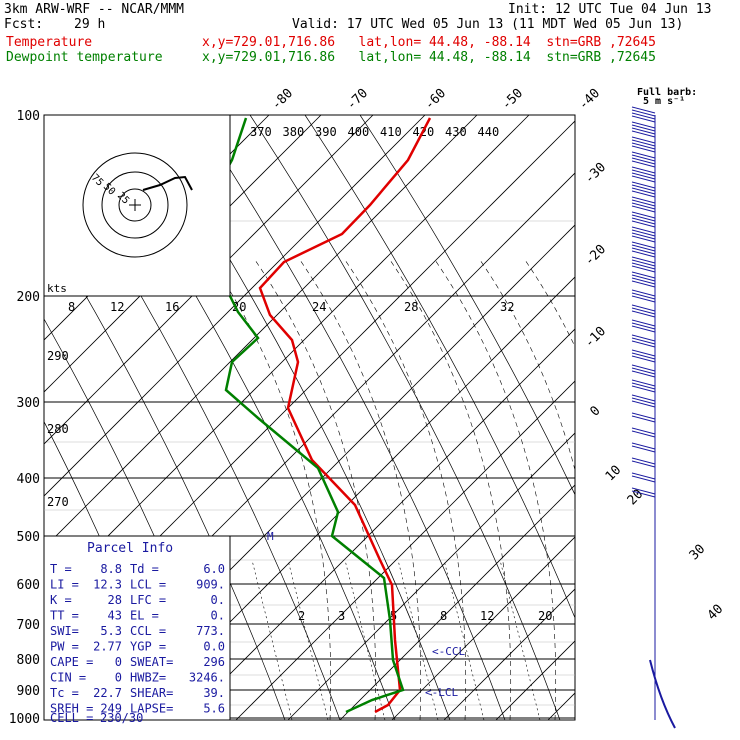  What do you see at coordinates (448, 651) in the screenshot?
I see `ccl-marker: <-CCL` at bounding box center [448, 651].